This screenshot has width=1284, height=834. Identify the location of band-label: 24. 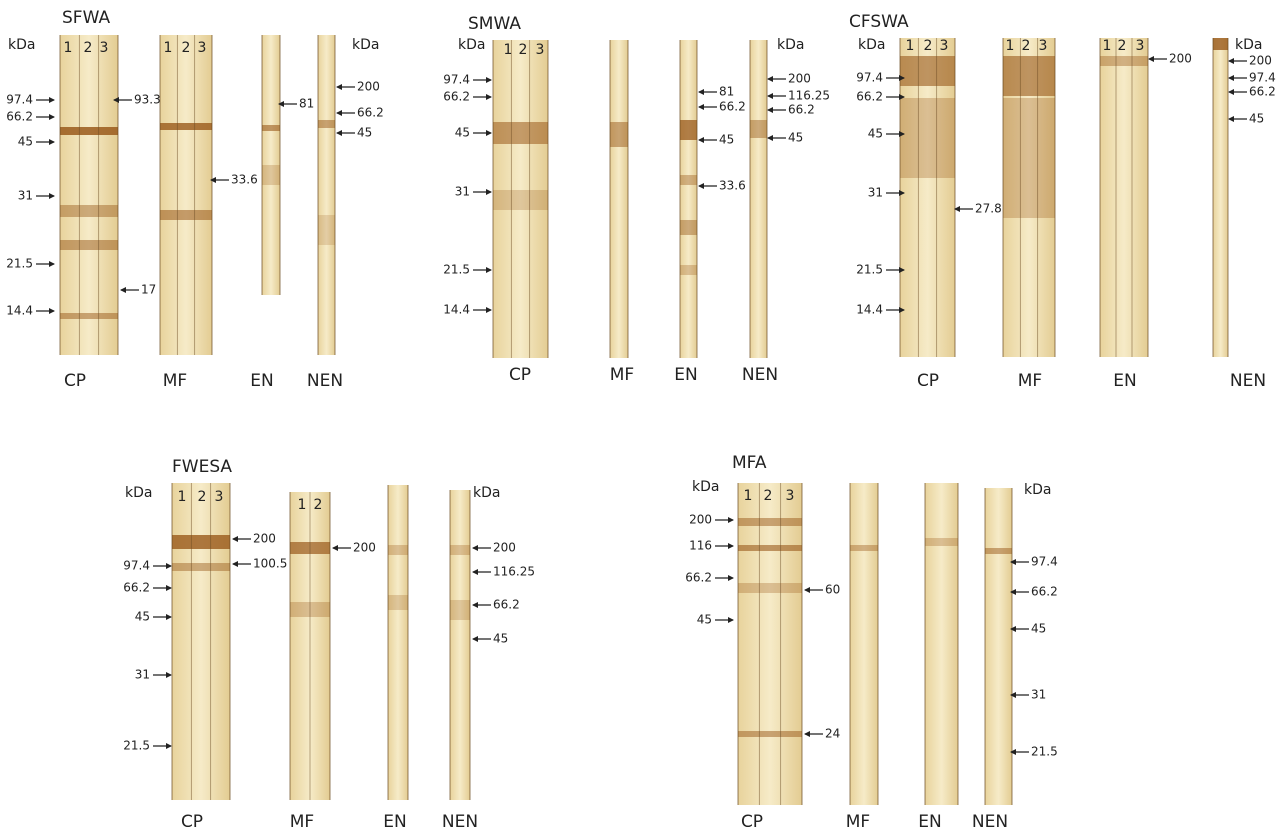
(832, 734).